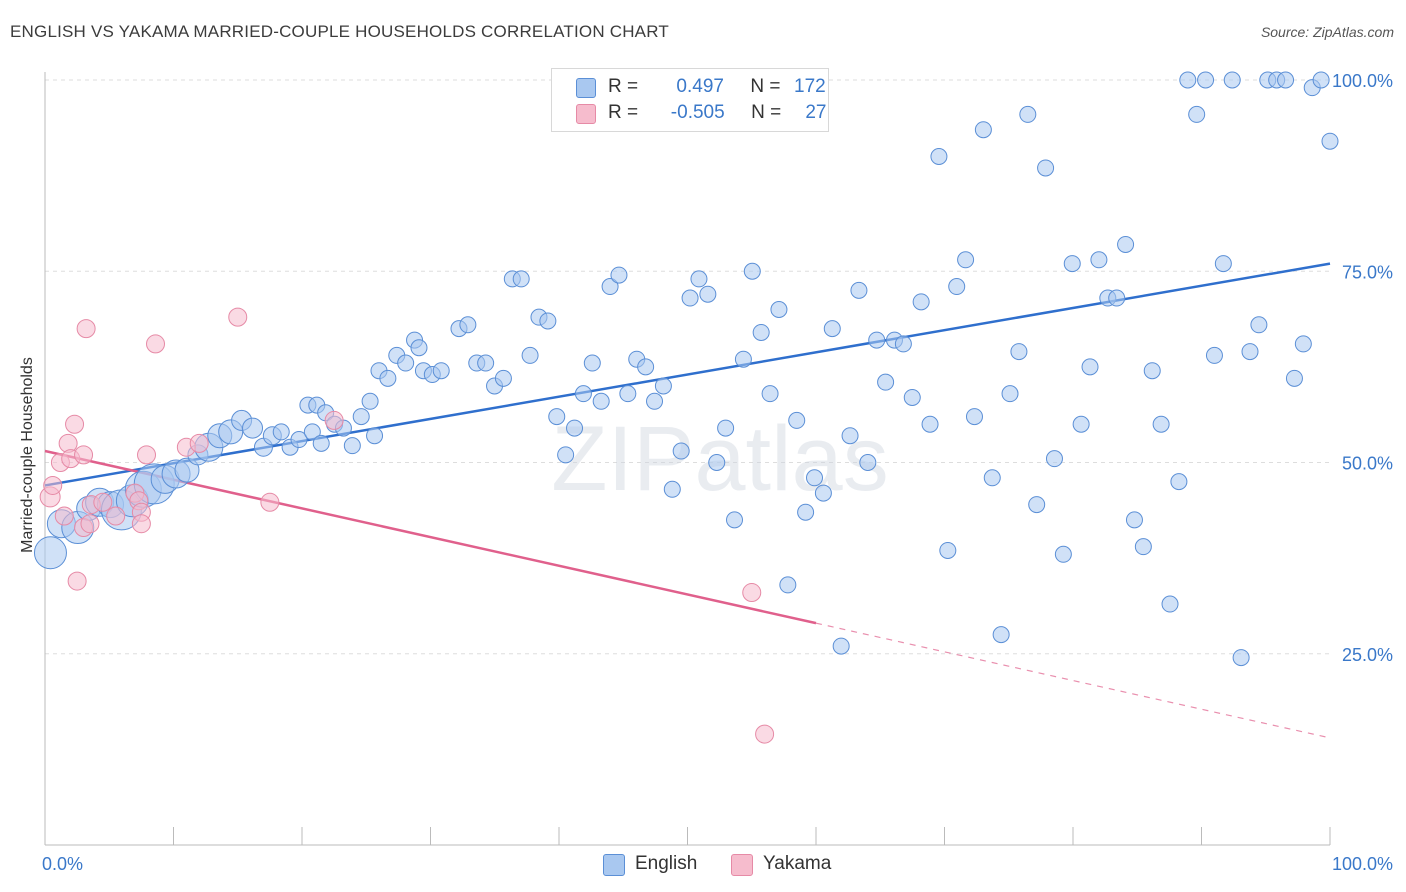 This screenshot has width=1406, height=892. I want to click on english-r-value: 0.497, so click(700, 86).